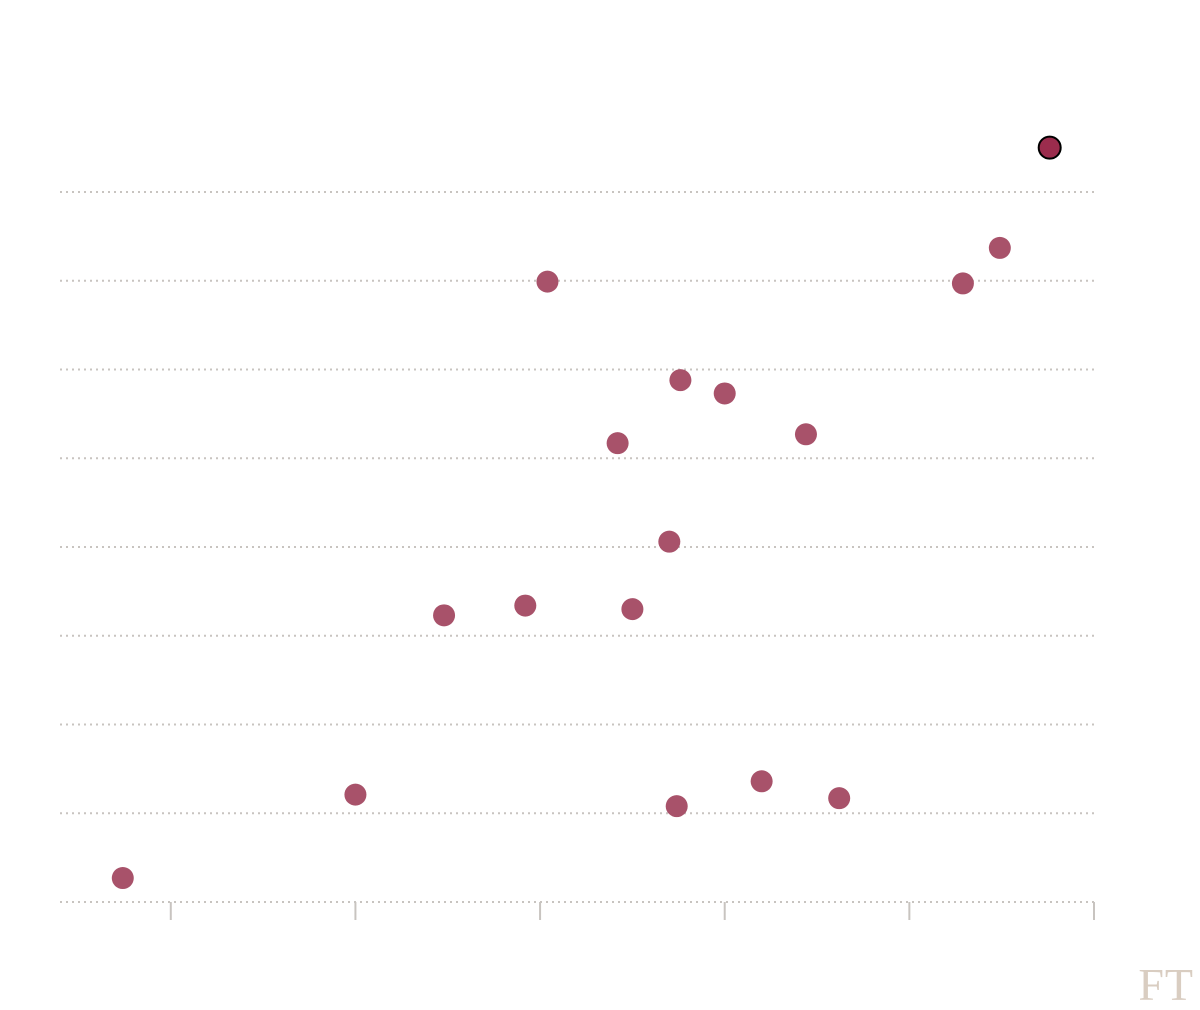 The width and height of the screenshot is (1200, 1010). Describe the element at coordinates (1166, 984) in the screenshot. I see `ft-logo: FT` at that location.